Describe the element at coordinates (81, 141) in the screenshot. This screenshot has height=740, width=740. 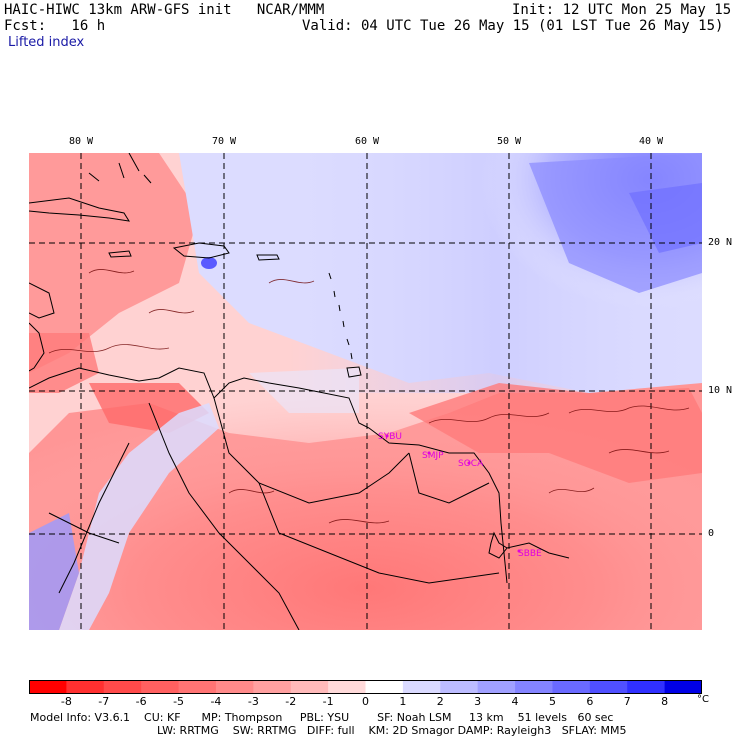
I see `lon-label-80w: 80 W` at that location.